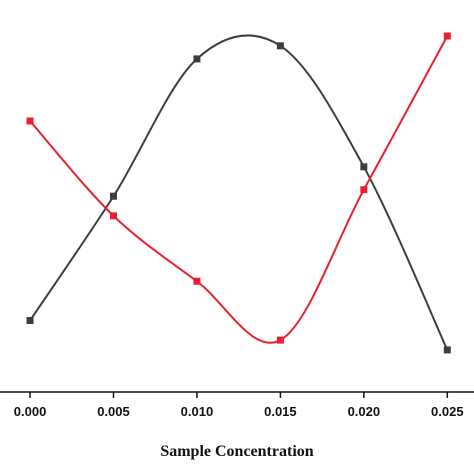  Describe the element at coordinates (447, 411) in the screenshot. I see `x-tick-label: 0.025` at that location.